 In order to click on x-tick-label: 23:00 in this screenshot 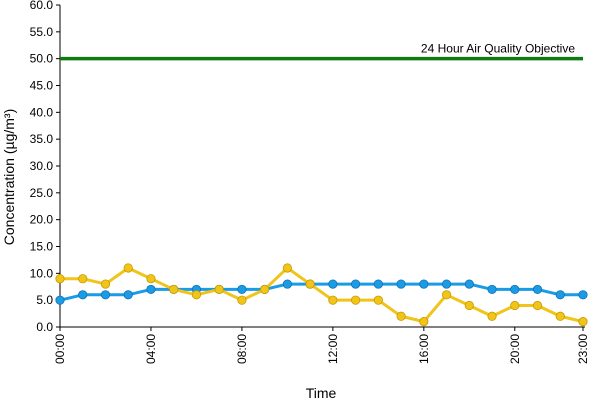, I will do `click(583, 349)`.